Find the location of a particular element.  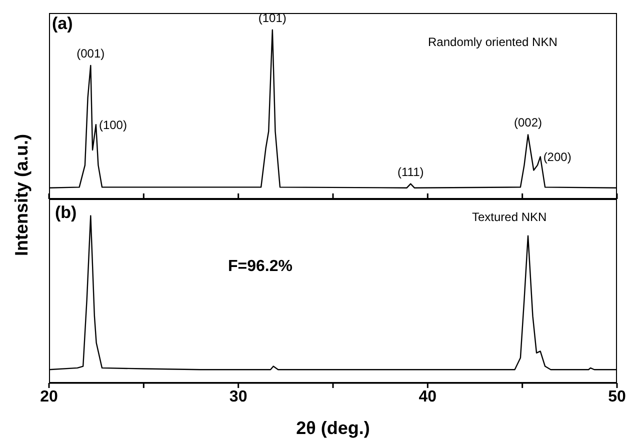

annotation: (200) is located at coordinates (557, 157).